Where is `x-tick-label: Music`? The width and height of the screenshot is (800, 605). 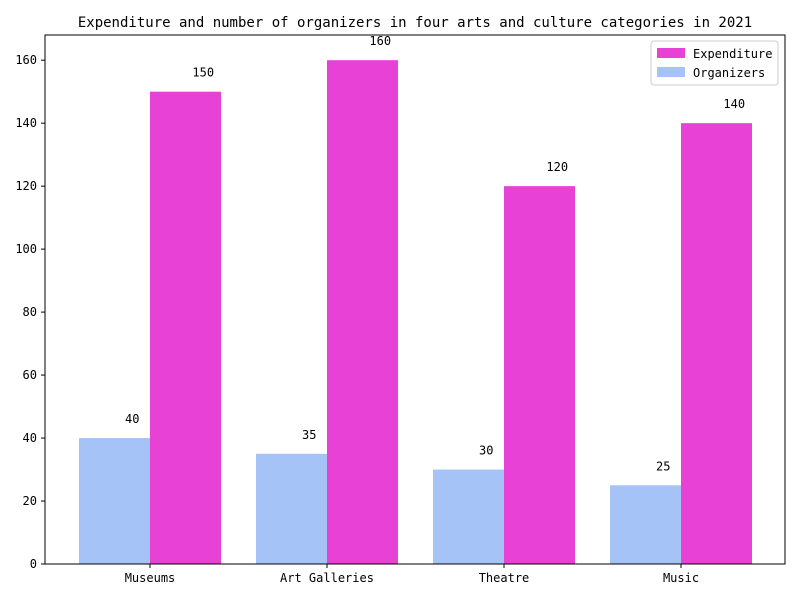
x-tick-label: Music is located at coordinates (681, 578).